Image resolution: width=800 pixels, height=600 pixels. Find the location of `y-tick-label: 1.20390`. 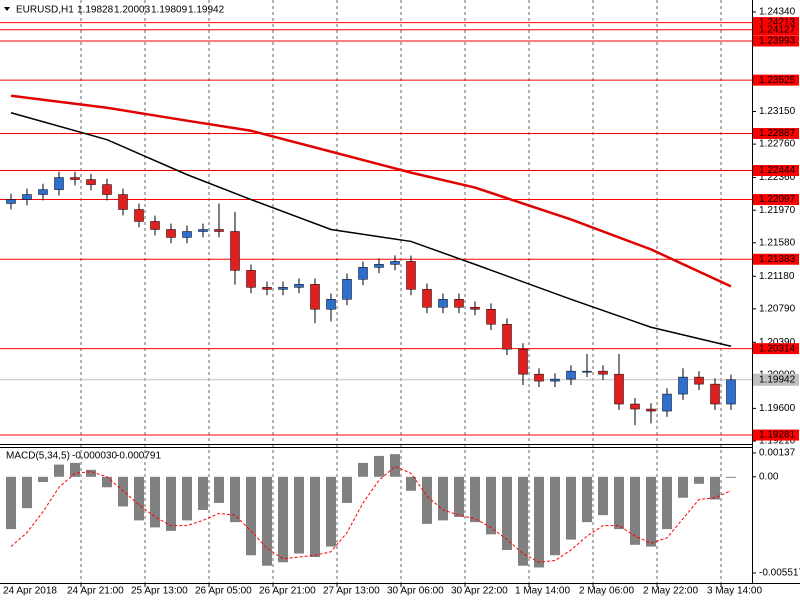

y-tick-label: 1.20390 is located at coordinates (777, 342).